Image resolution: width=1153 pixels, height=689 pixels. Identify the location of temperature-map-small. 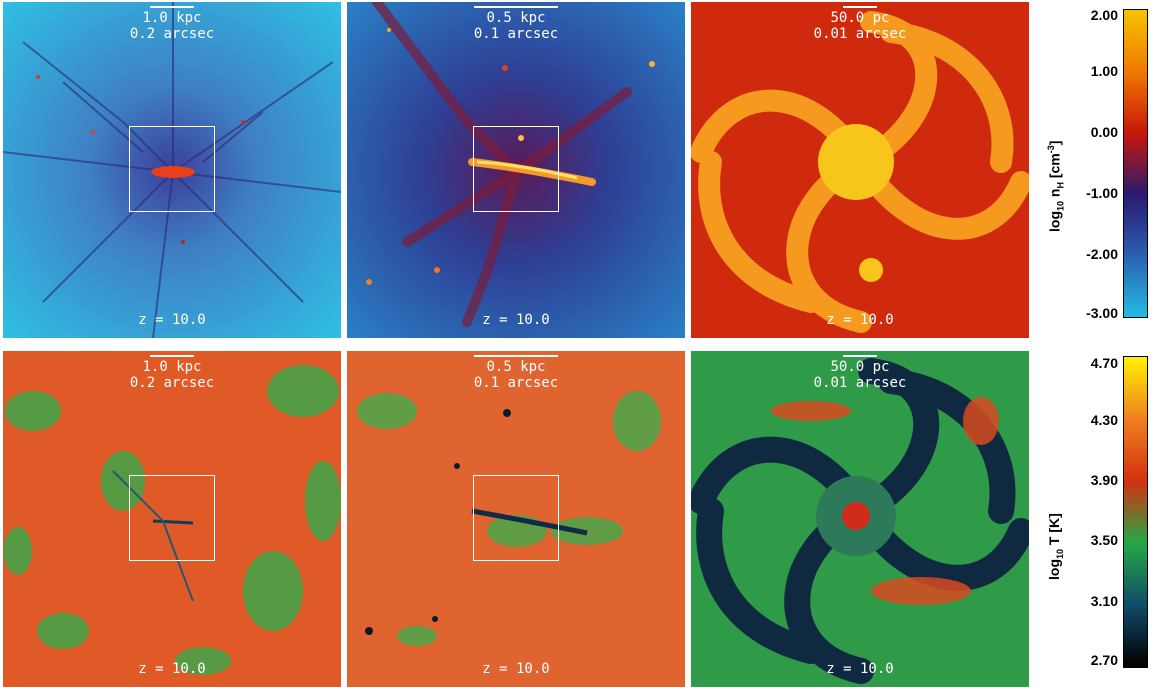
(860, 519).